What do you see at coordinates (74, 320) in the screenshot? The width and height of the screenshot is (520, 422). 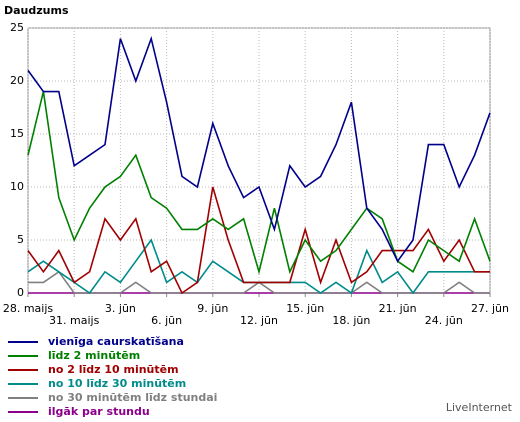 I see `x-tick-label: 31. maijs` at bounding box center [74, 320].